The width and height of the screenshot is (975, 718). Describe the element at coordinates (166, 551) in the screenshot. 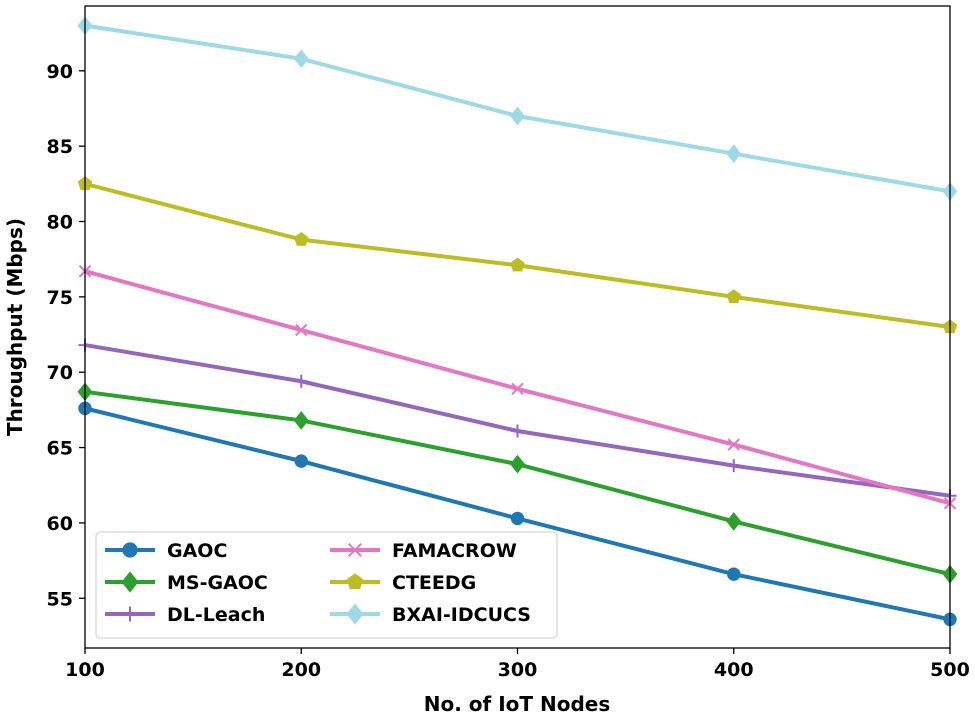

I see `legend-item-gaoc: GAOC` at that location.